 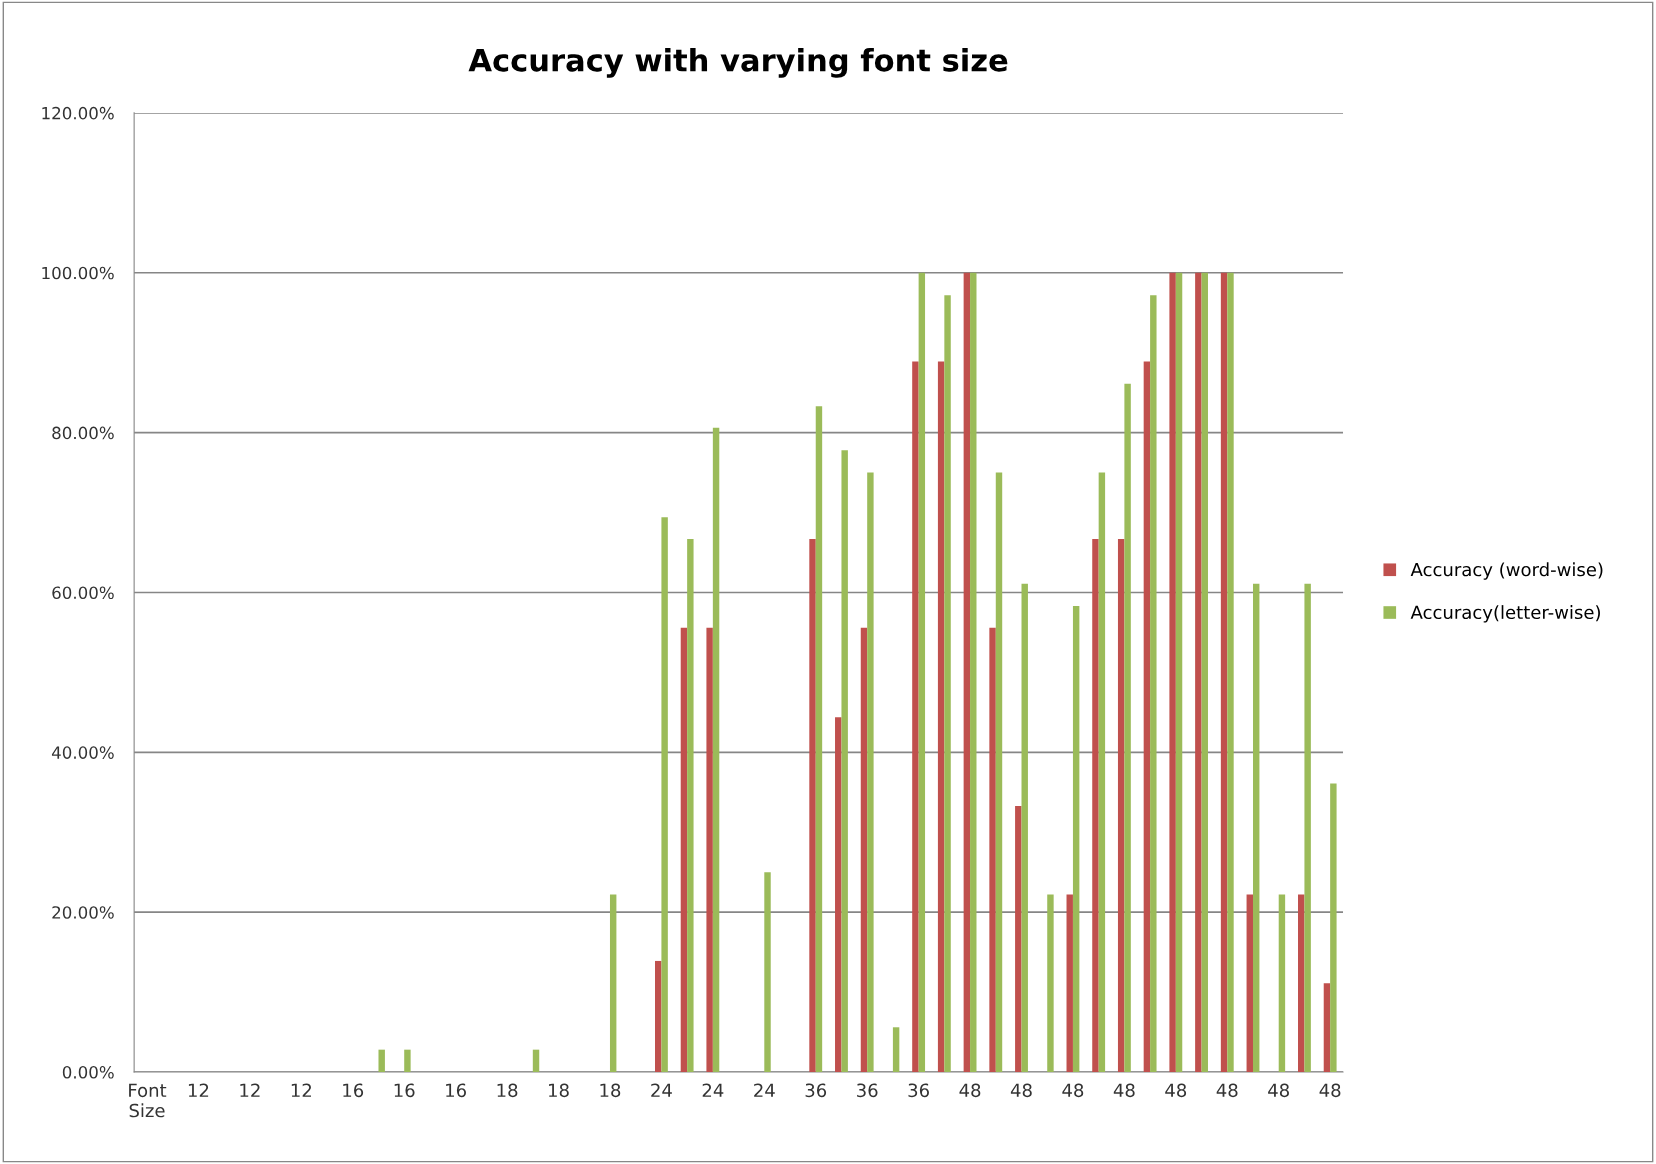 What do you see at coordinates (1505, 614) in the screenshot?
I see `legend-label: Accuracy(letter-wise)` at bounding box center [1505, 614].